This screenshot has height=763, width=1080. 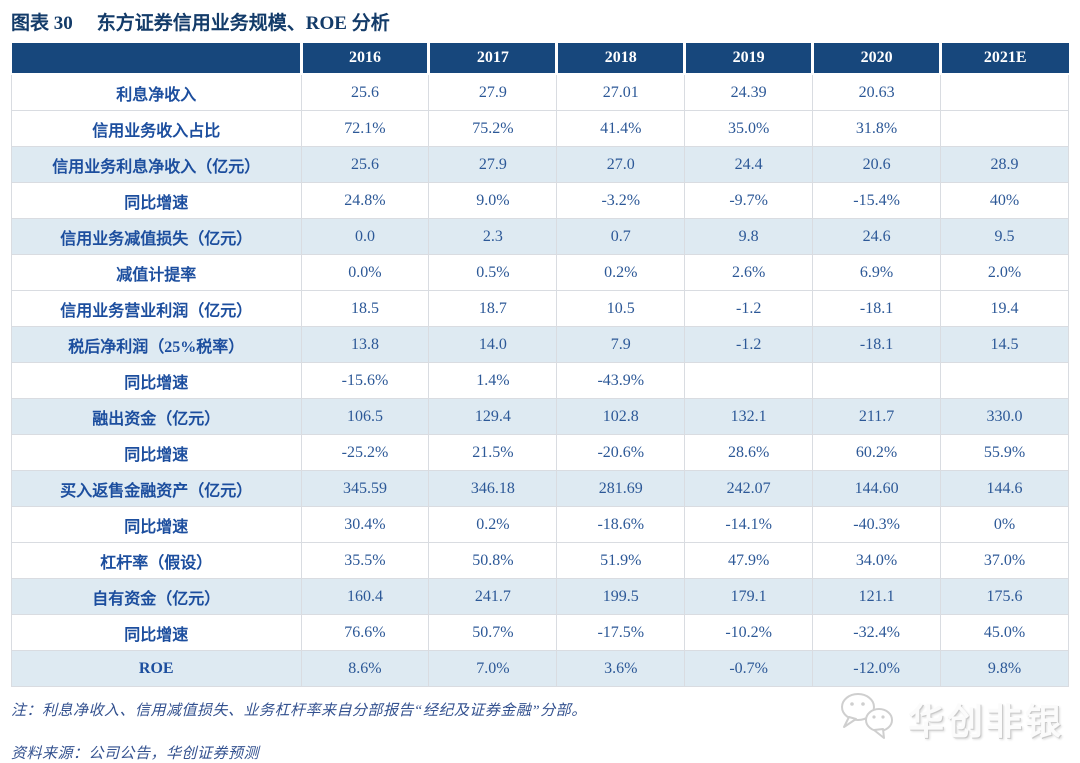 What do you see at coordinates (621, 668) in the screenshot?
I see `cell: 3.6%` at bounding box center [621, 668].